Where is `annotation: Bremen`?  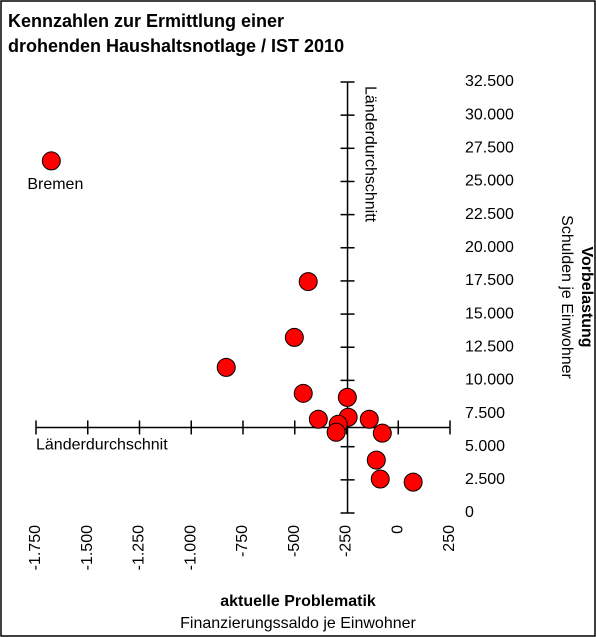 annotation: Bremen is located at coordinates (55, 184).